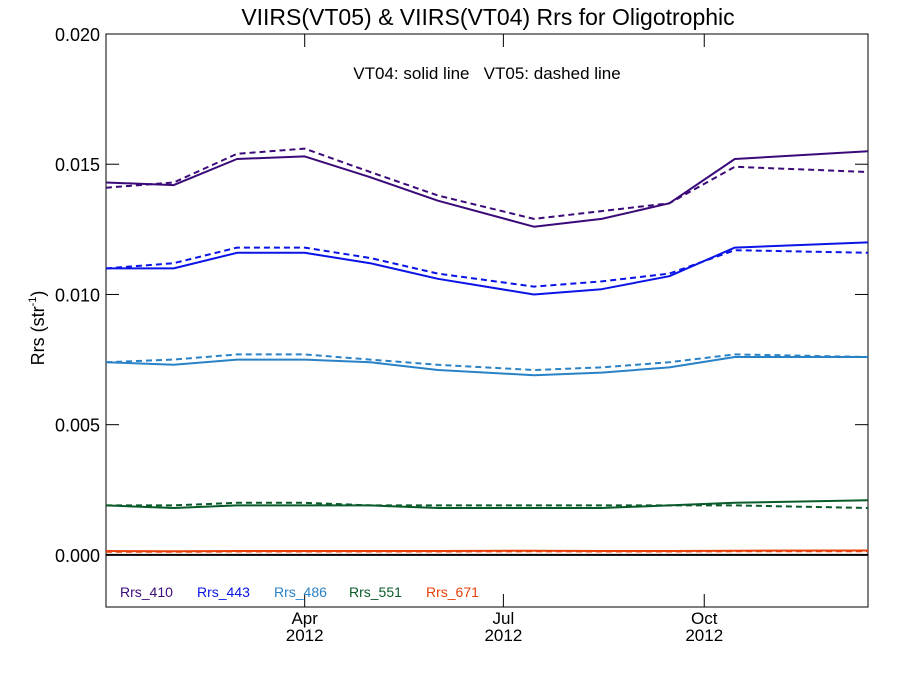 This screenshot has width=900, height=675. What do you see at coordinates (33, 302) in the screenshot?
I see `y-axis-label-sup: -1` at bounding box center [33, 302].